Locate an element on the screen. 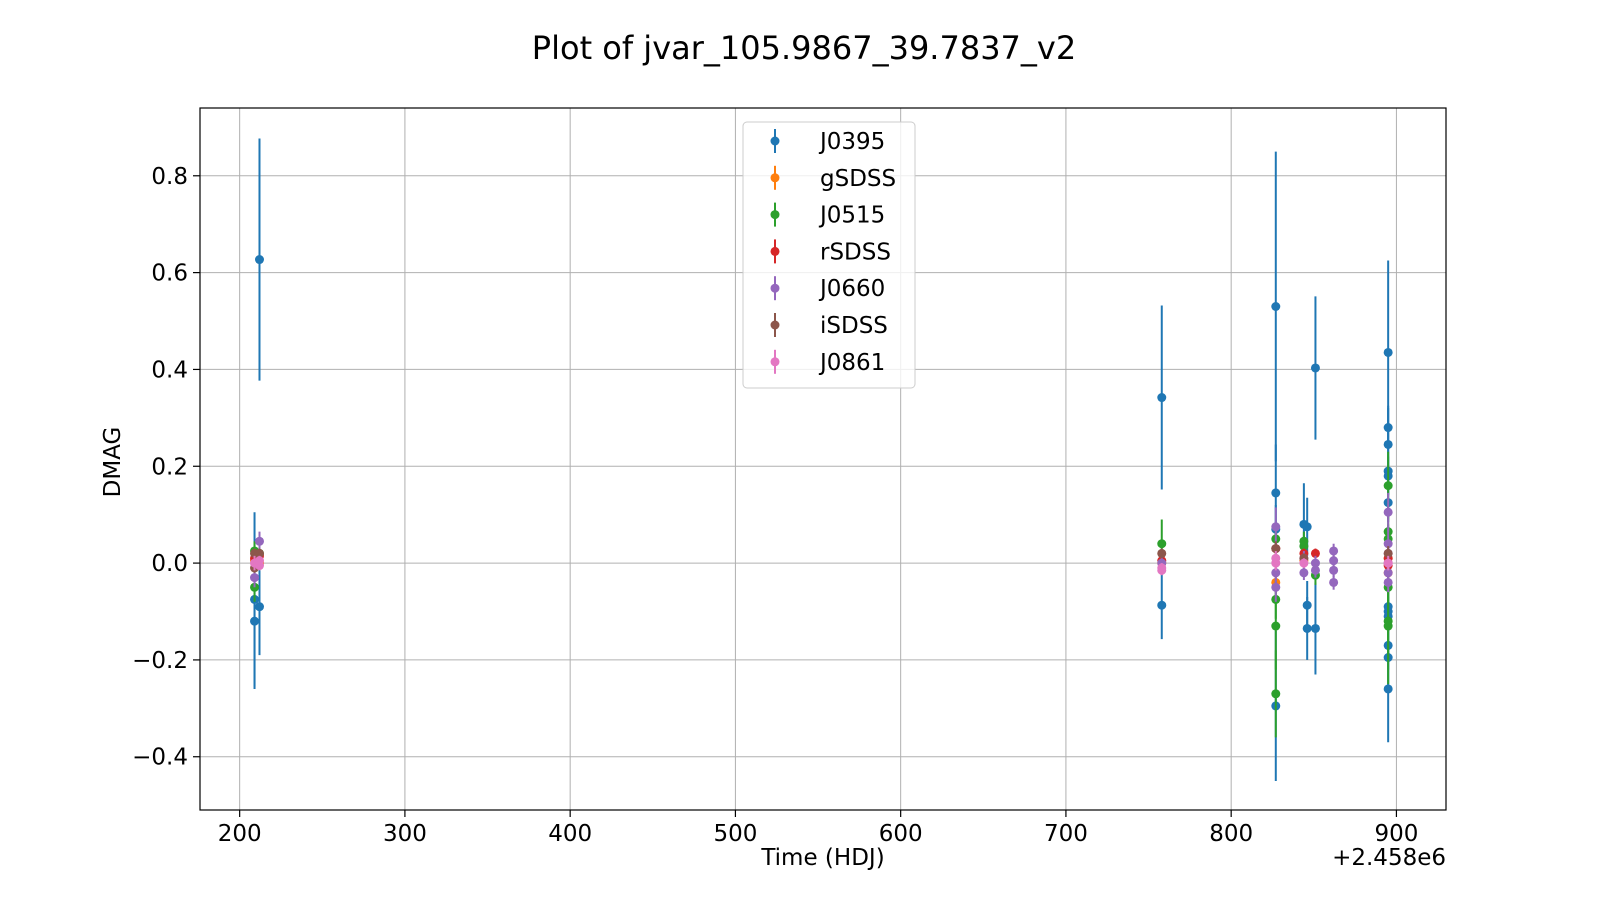 The image size is (1600, 900). series-j0861 is located at coordinates (821, 563).